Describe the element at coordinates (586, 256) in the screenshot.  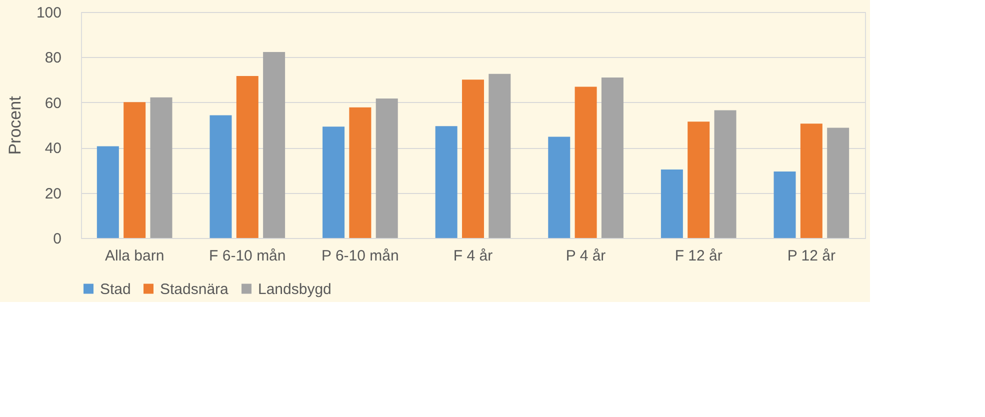
I see `x-tick-label: P 4 år` at that location.